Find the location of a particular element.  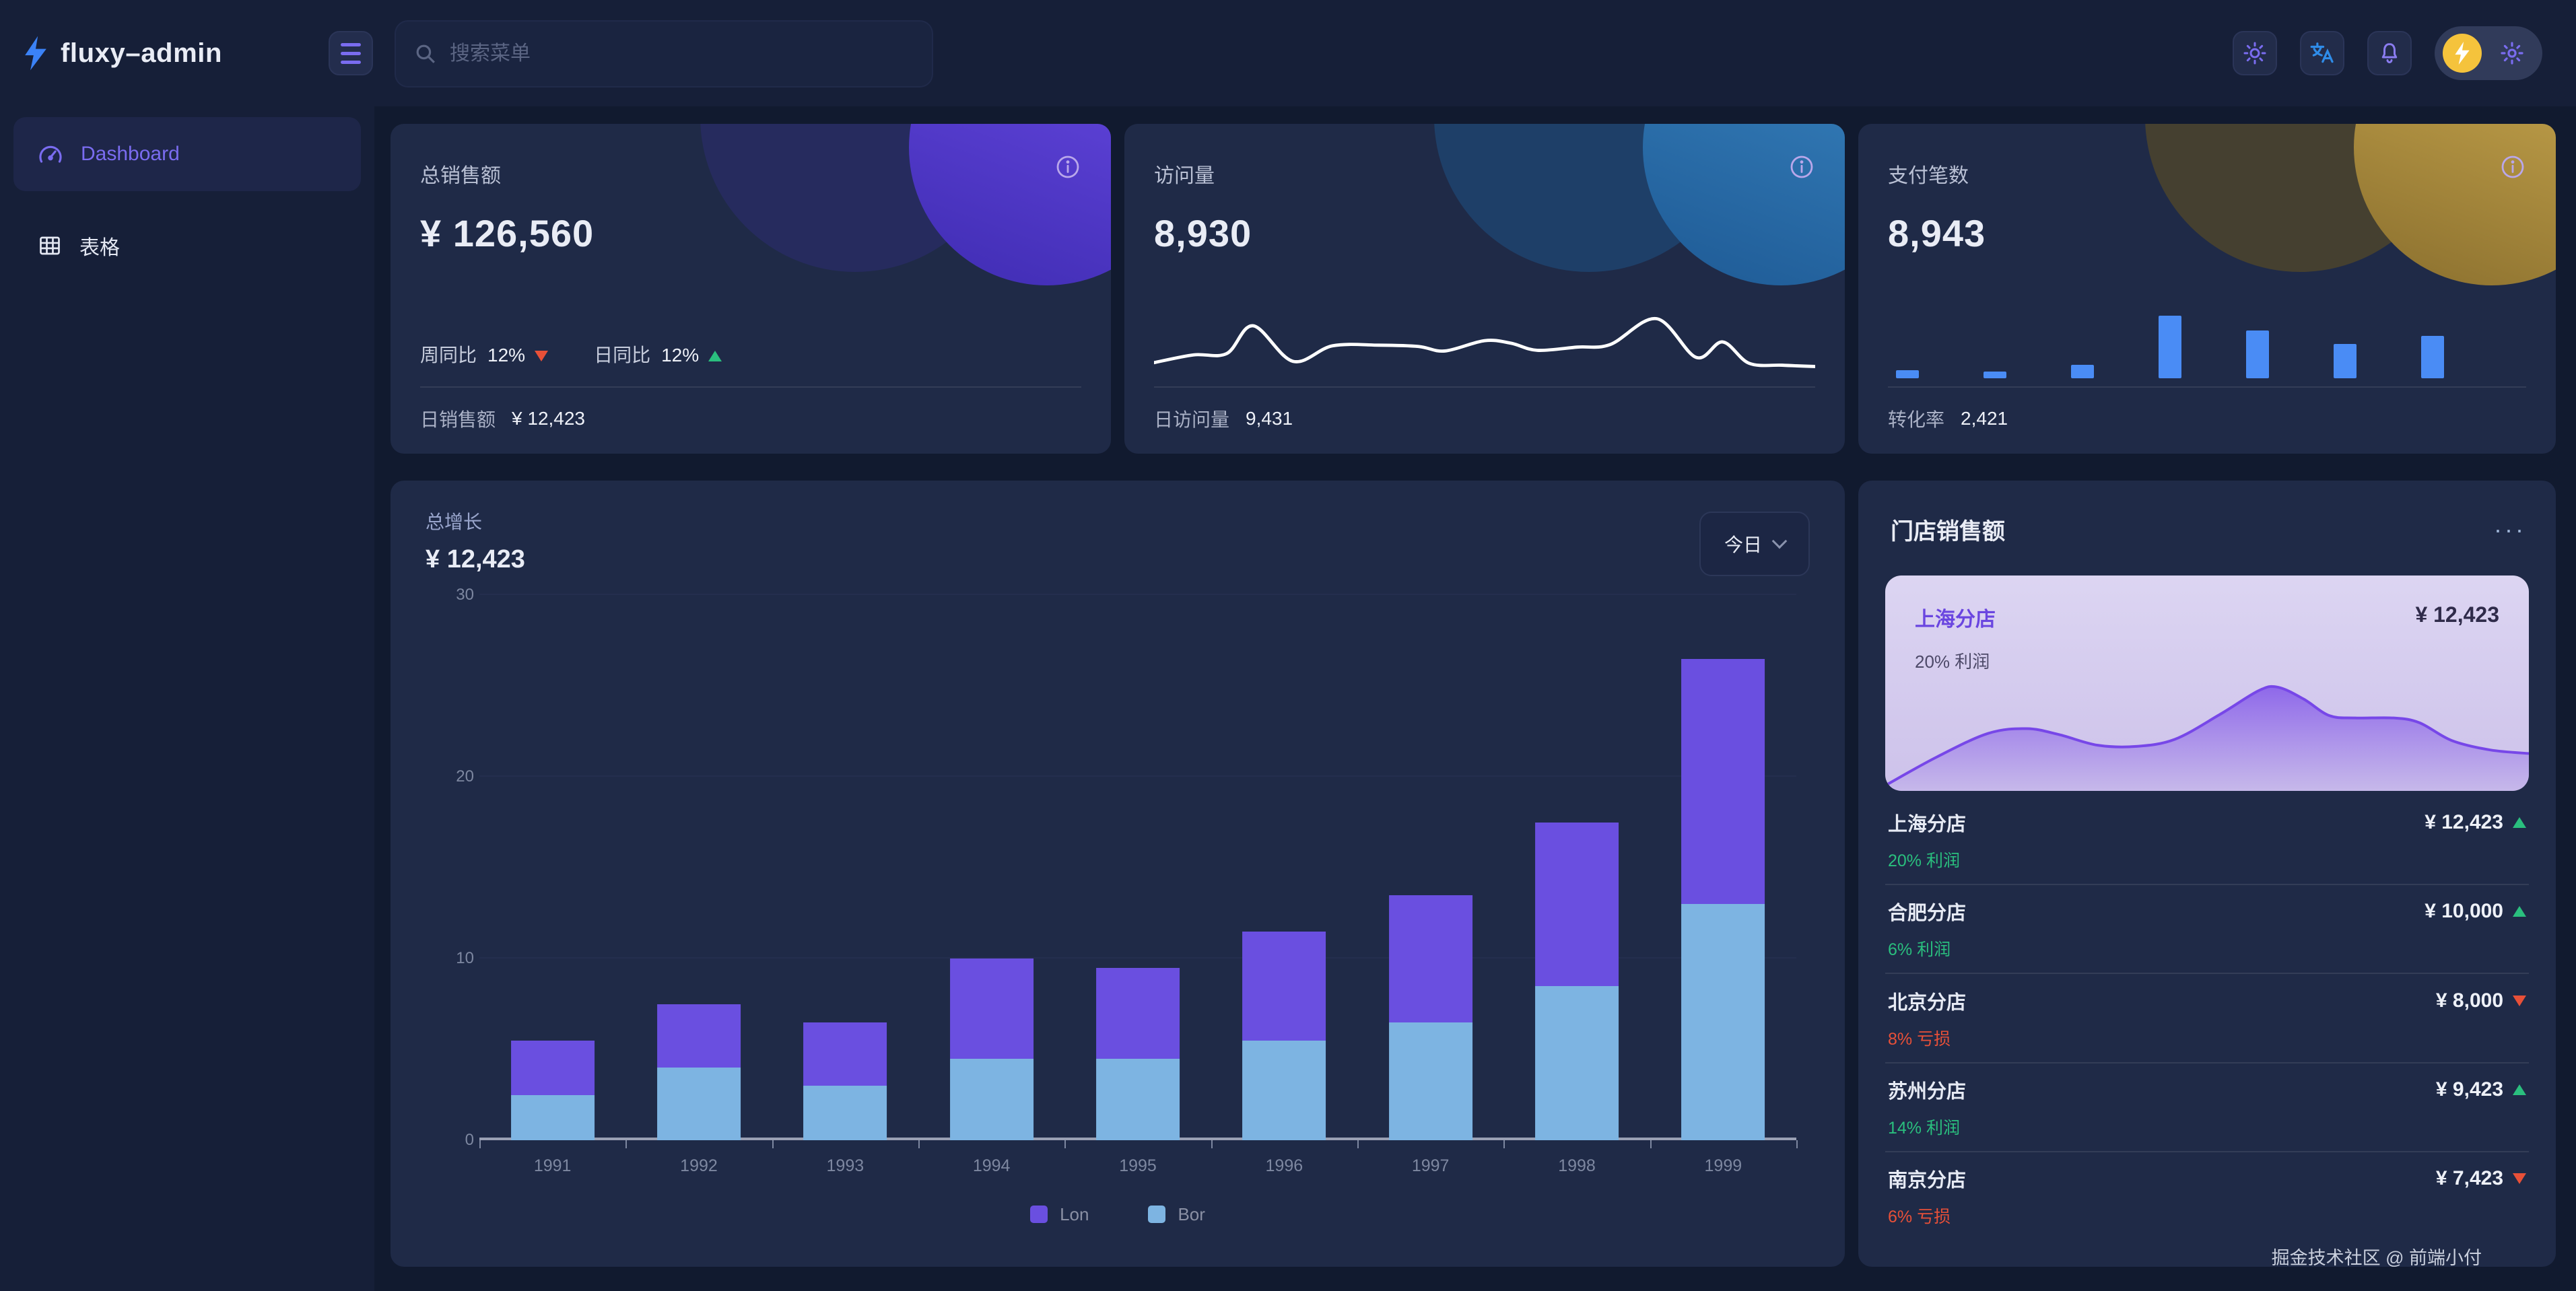

notifications-button is located at coordinates (2389, 53).